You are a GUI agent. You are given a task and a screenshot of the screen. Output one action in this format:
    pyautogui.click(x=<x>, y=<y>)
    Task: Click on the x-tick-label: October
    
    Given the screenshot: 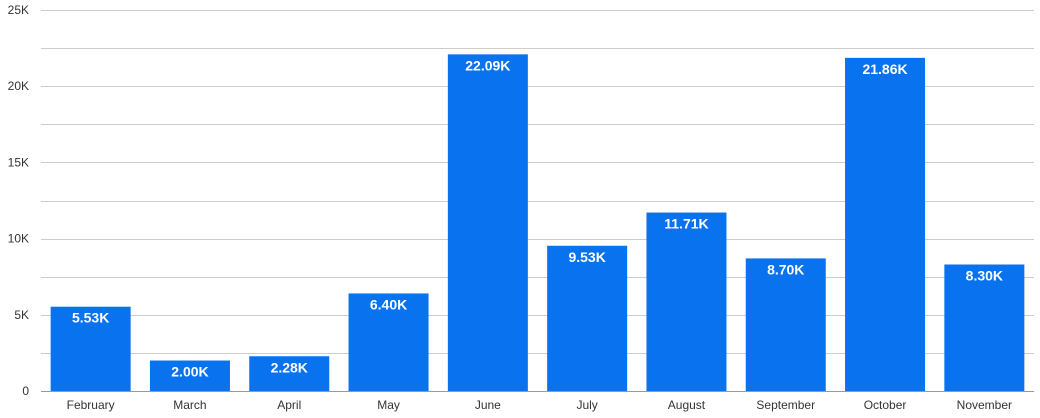 What is the action you would take?
    pyautogui.click(x=885, y=405)
    